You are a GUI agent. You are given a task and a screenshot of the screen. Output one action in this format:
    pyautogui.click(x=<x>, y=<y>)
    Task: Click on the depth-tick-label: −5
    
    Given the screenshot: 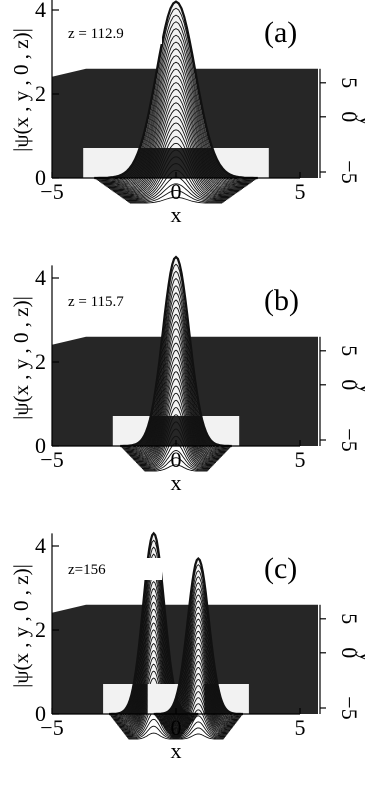 What is the action you would take?
    pyautogui.click(x=349, y=707)
    